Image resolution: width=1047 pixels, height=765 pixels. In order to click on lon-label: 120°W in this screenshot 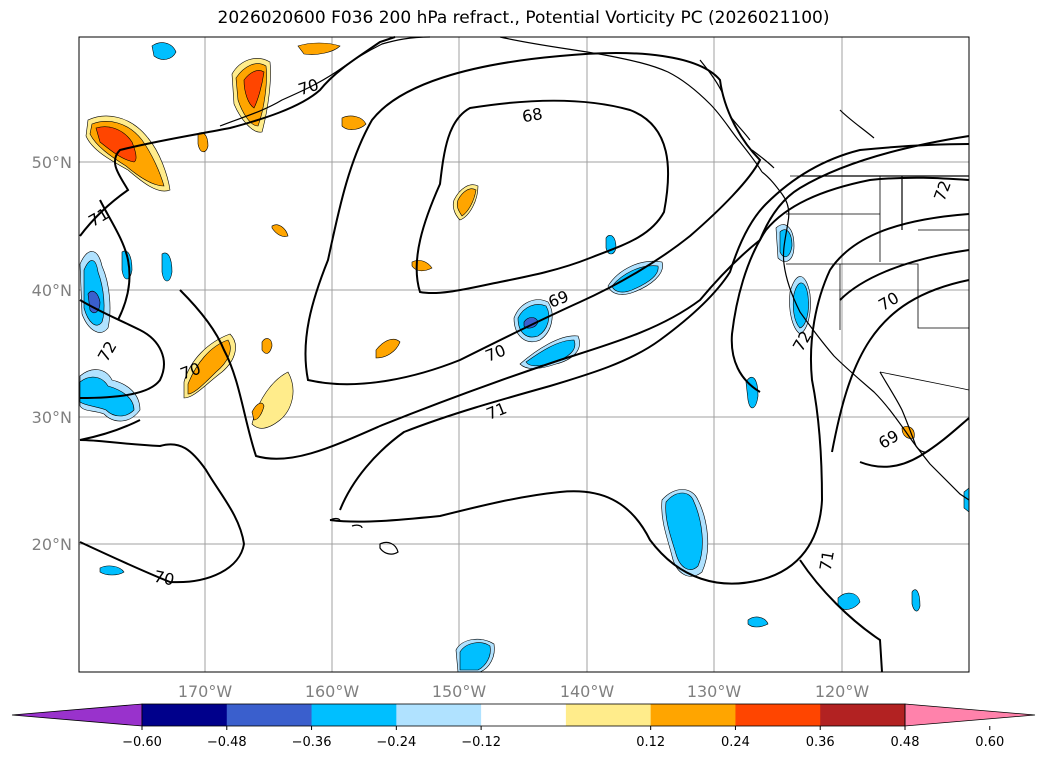, I will do `click(842, 691)`.